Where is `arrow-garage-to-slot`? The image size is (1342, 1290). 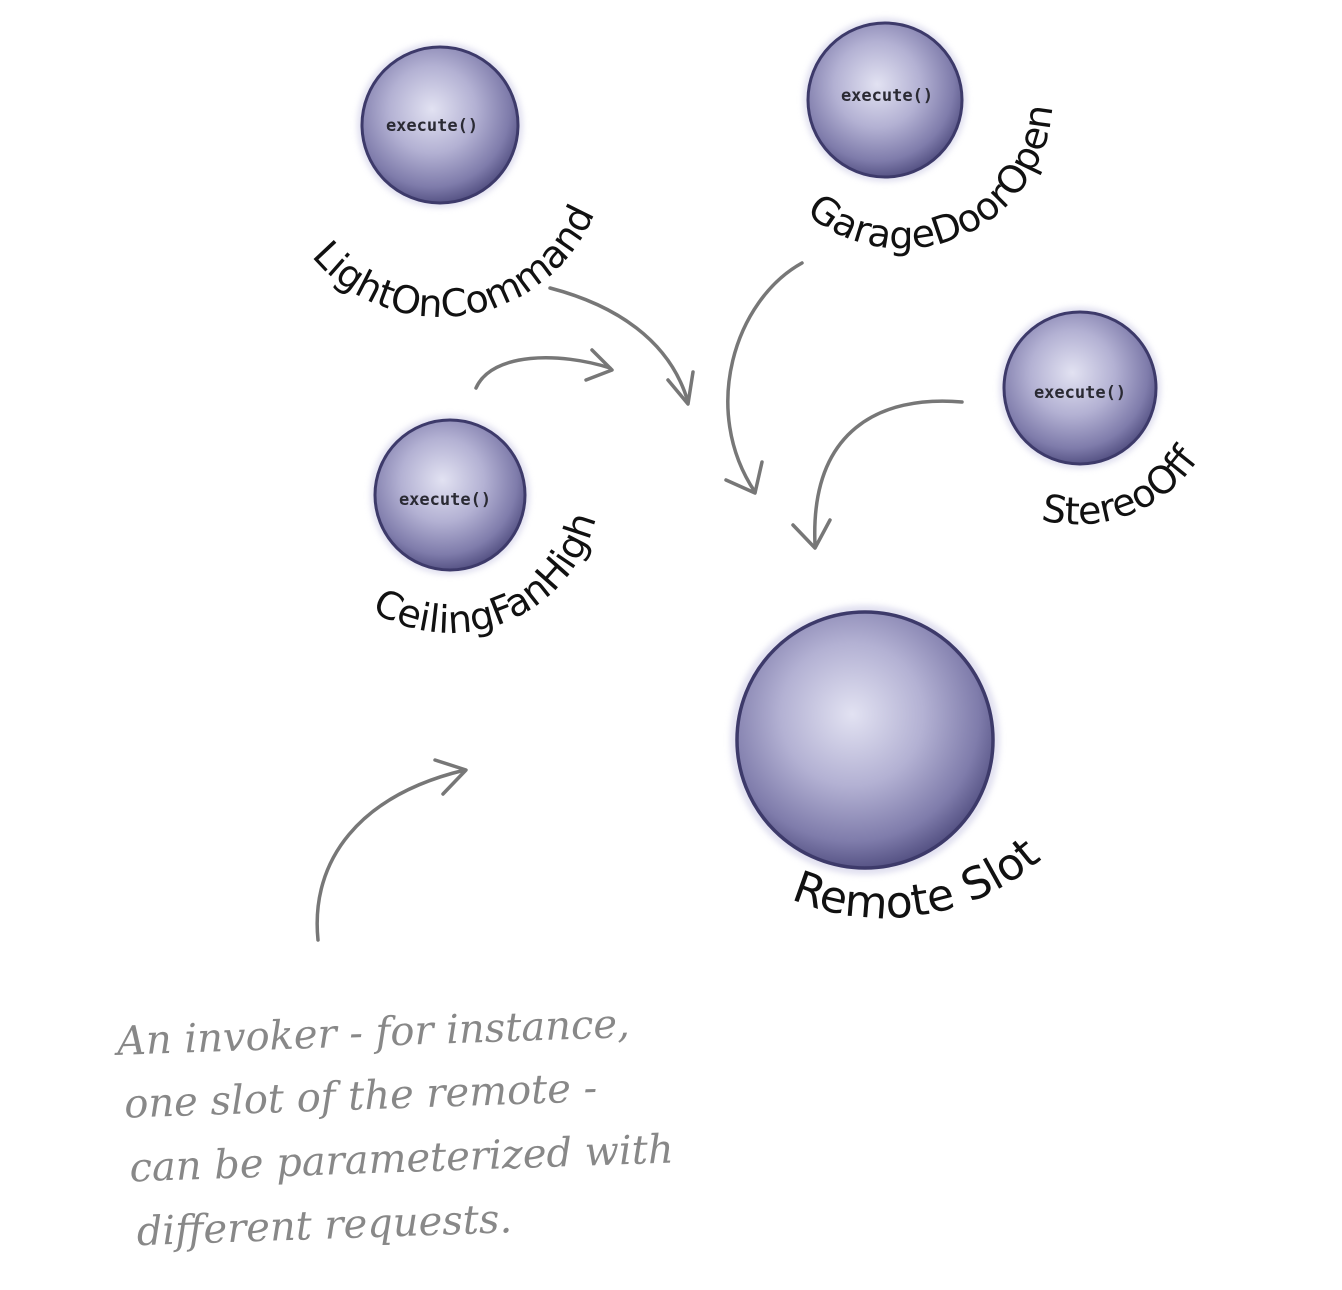 arrow-garage-to-slot is located at coordinates (765, 377).